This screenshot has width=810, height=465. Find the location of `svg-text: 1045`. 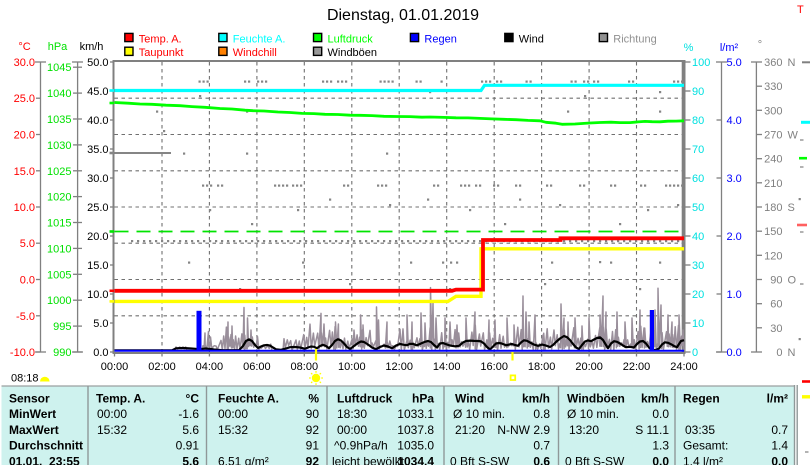

svg-text: 1045 is located at coordinates (59, 68).